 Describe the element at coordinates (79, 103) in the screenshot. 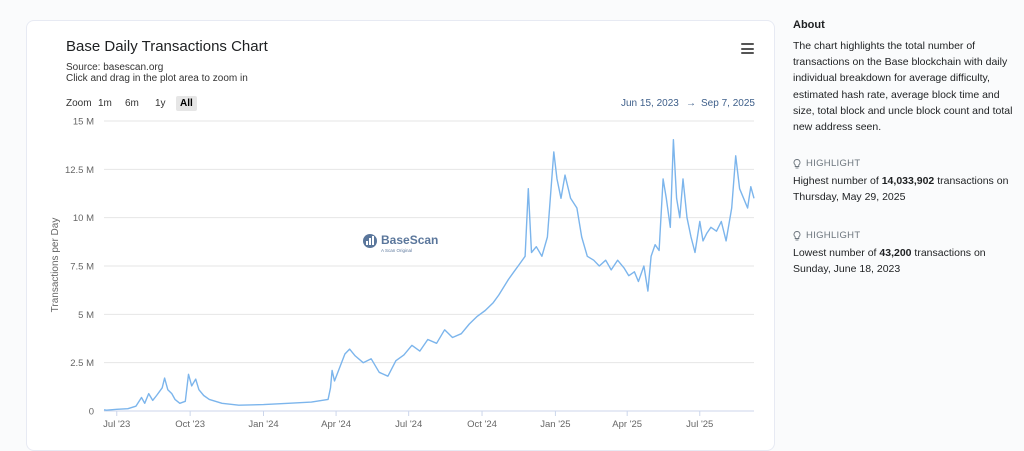

I see `zoom-label: Zoom` at that location.